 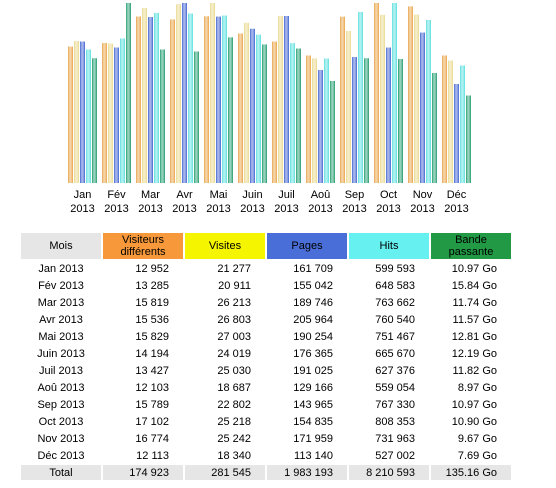 I want to click on cell-bande-passante: 11.82 Go, so click(x=474, y=370).